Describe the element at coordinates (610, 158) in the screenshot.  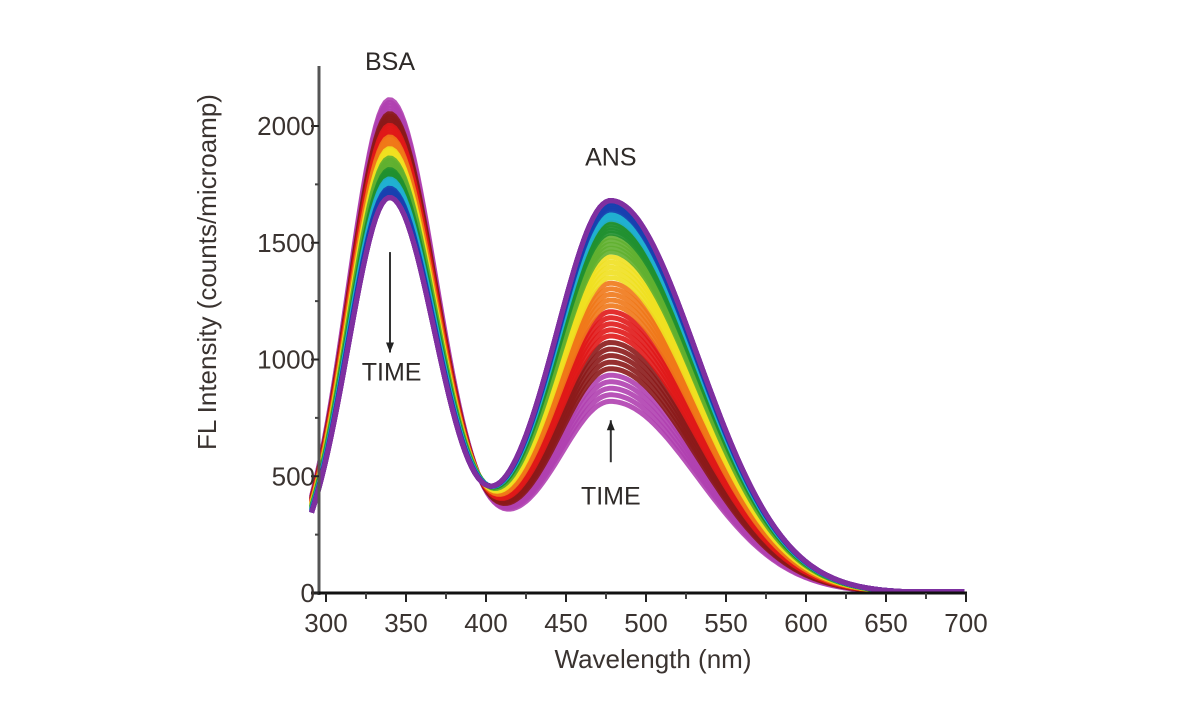
I see `annotation-ans: ANS` at that location.